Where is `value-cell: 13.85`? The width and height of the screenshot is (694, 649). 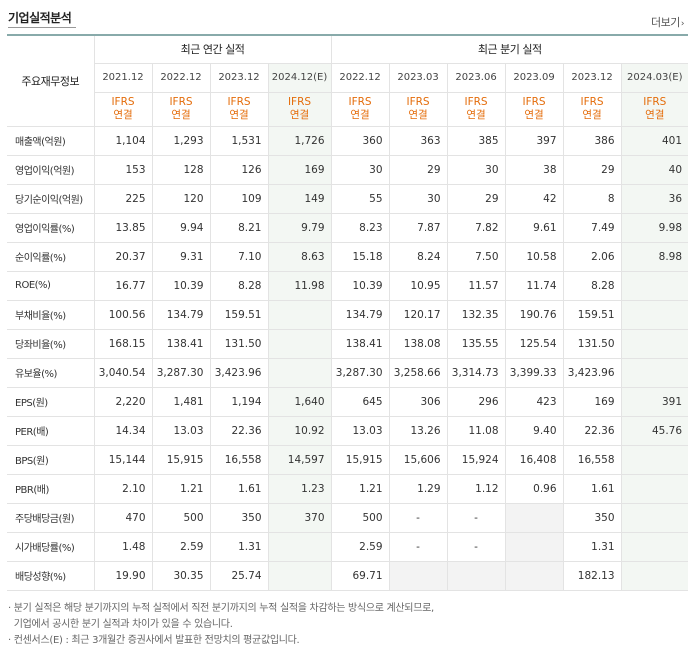 value-cell: 13.85 is located at coordinates (123, 227).